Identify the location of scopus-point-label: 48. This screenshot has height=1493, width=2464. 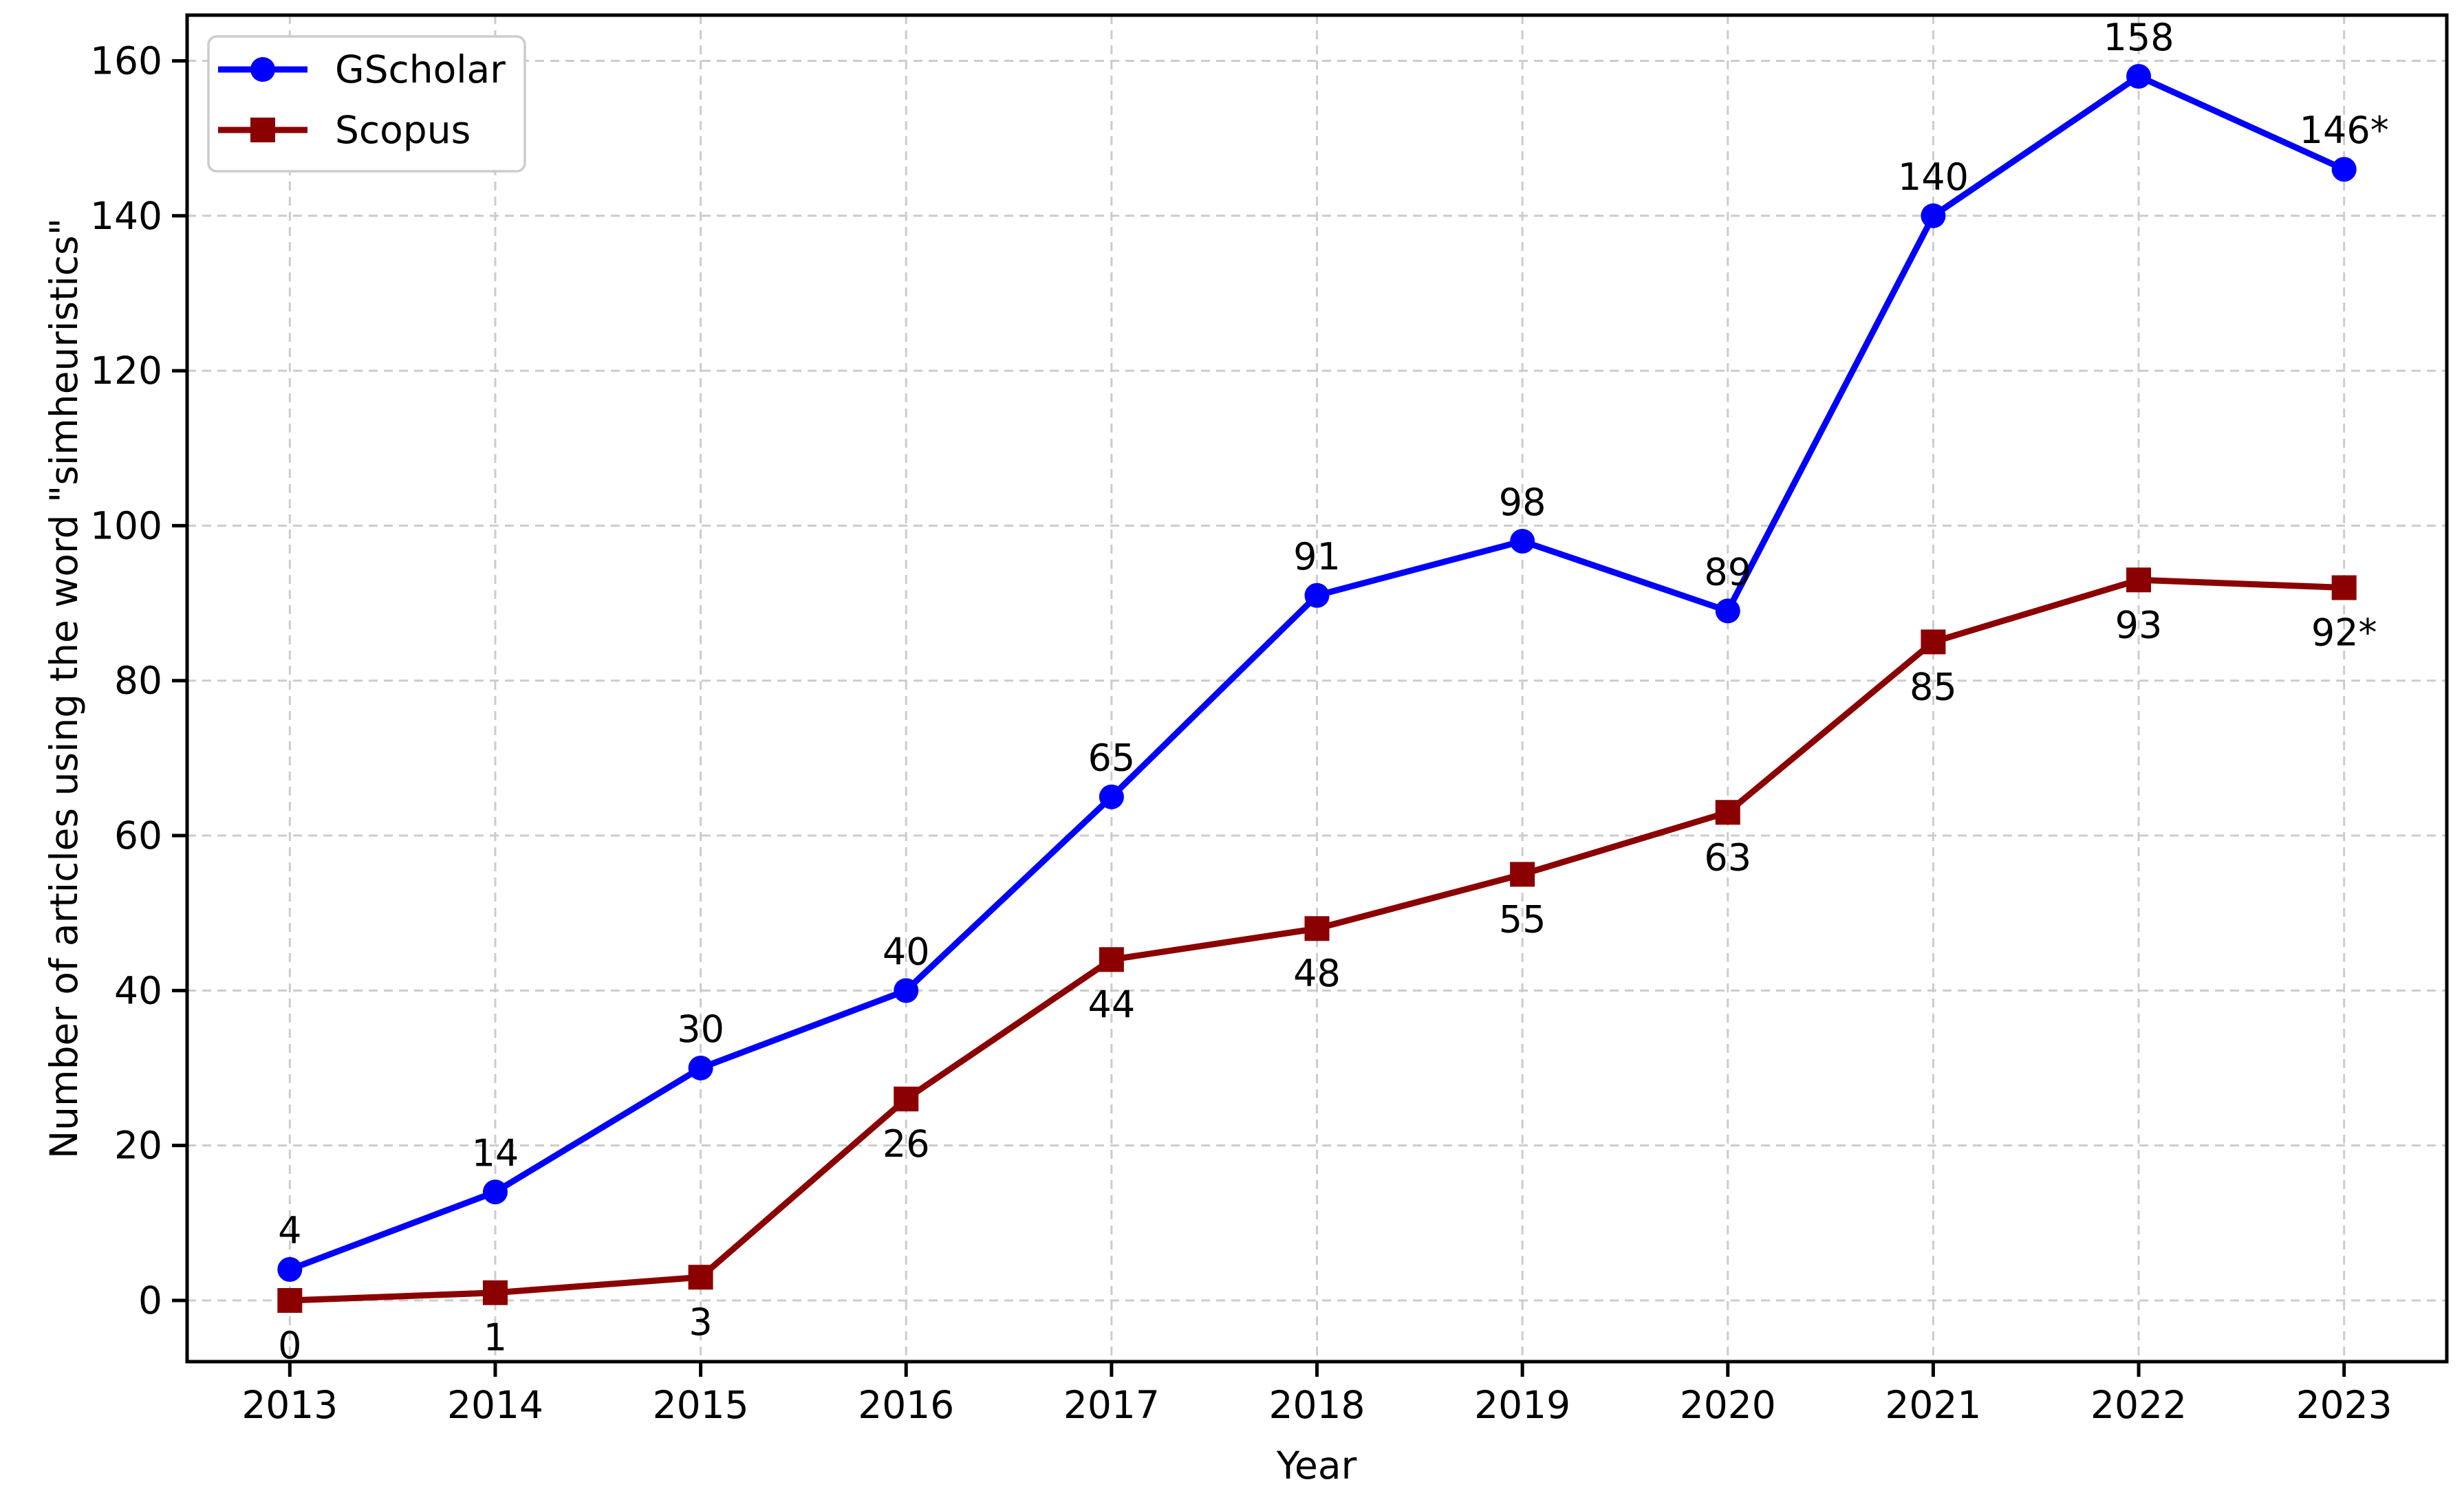
(1317, 973).